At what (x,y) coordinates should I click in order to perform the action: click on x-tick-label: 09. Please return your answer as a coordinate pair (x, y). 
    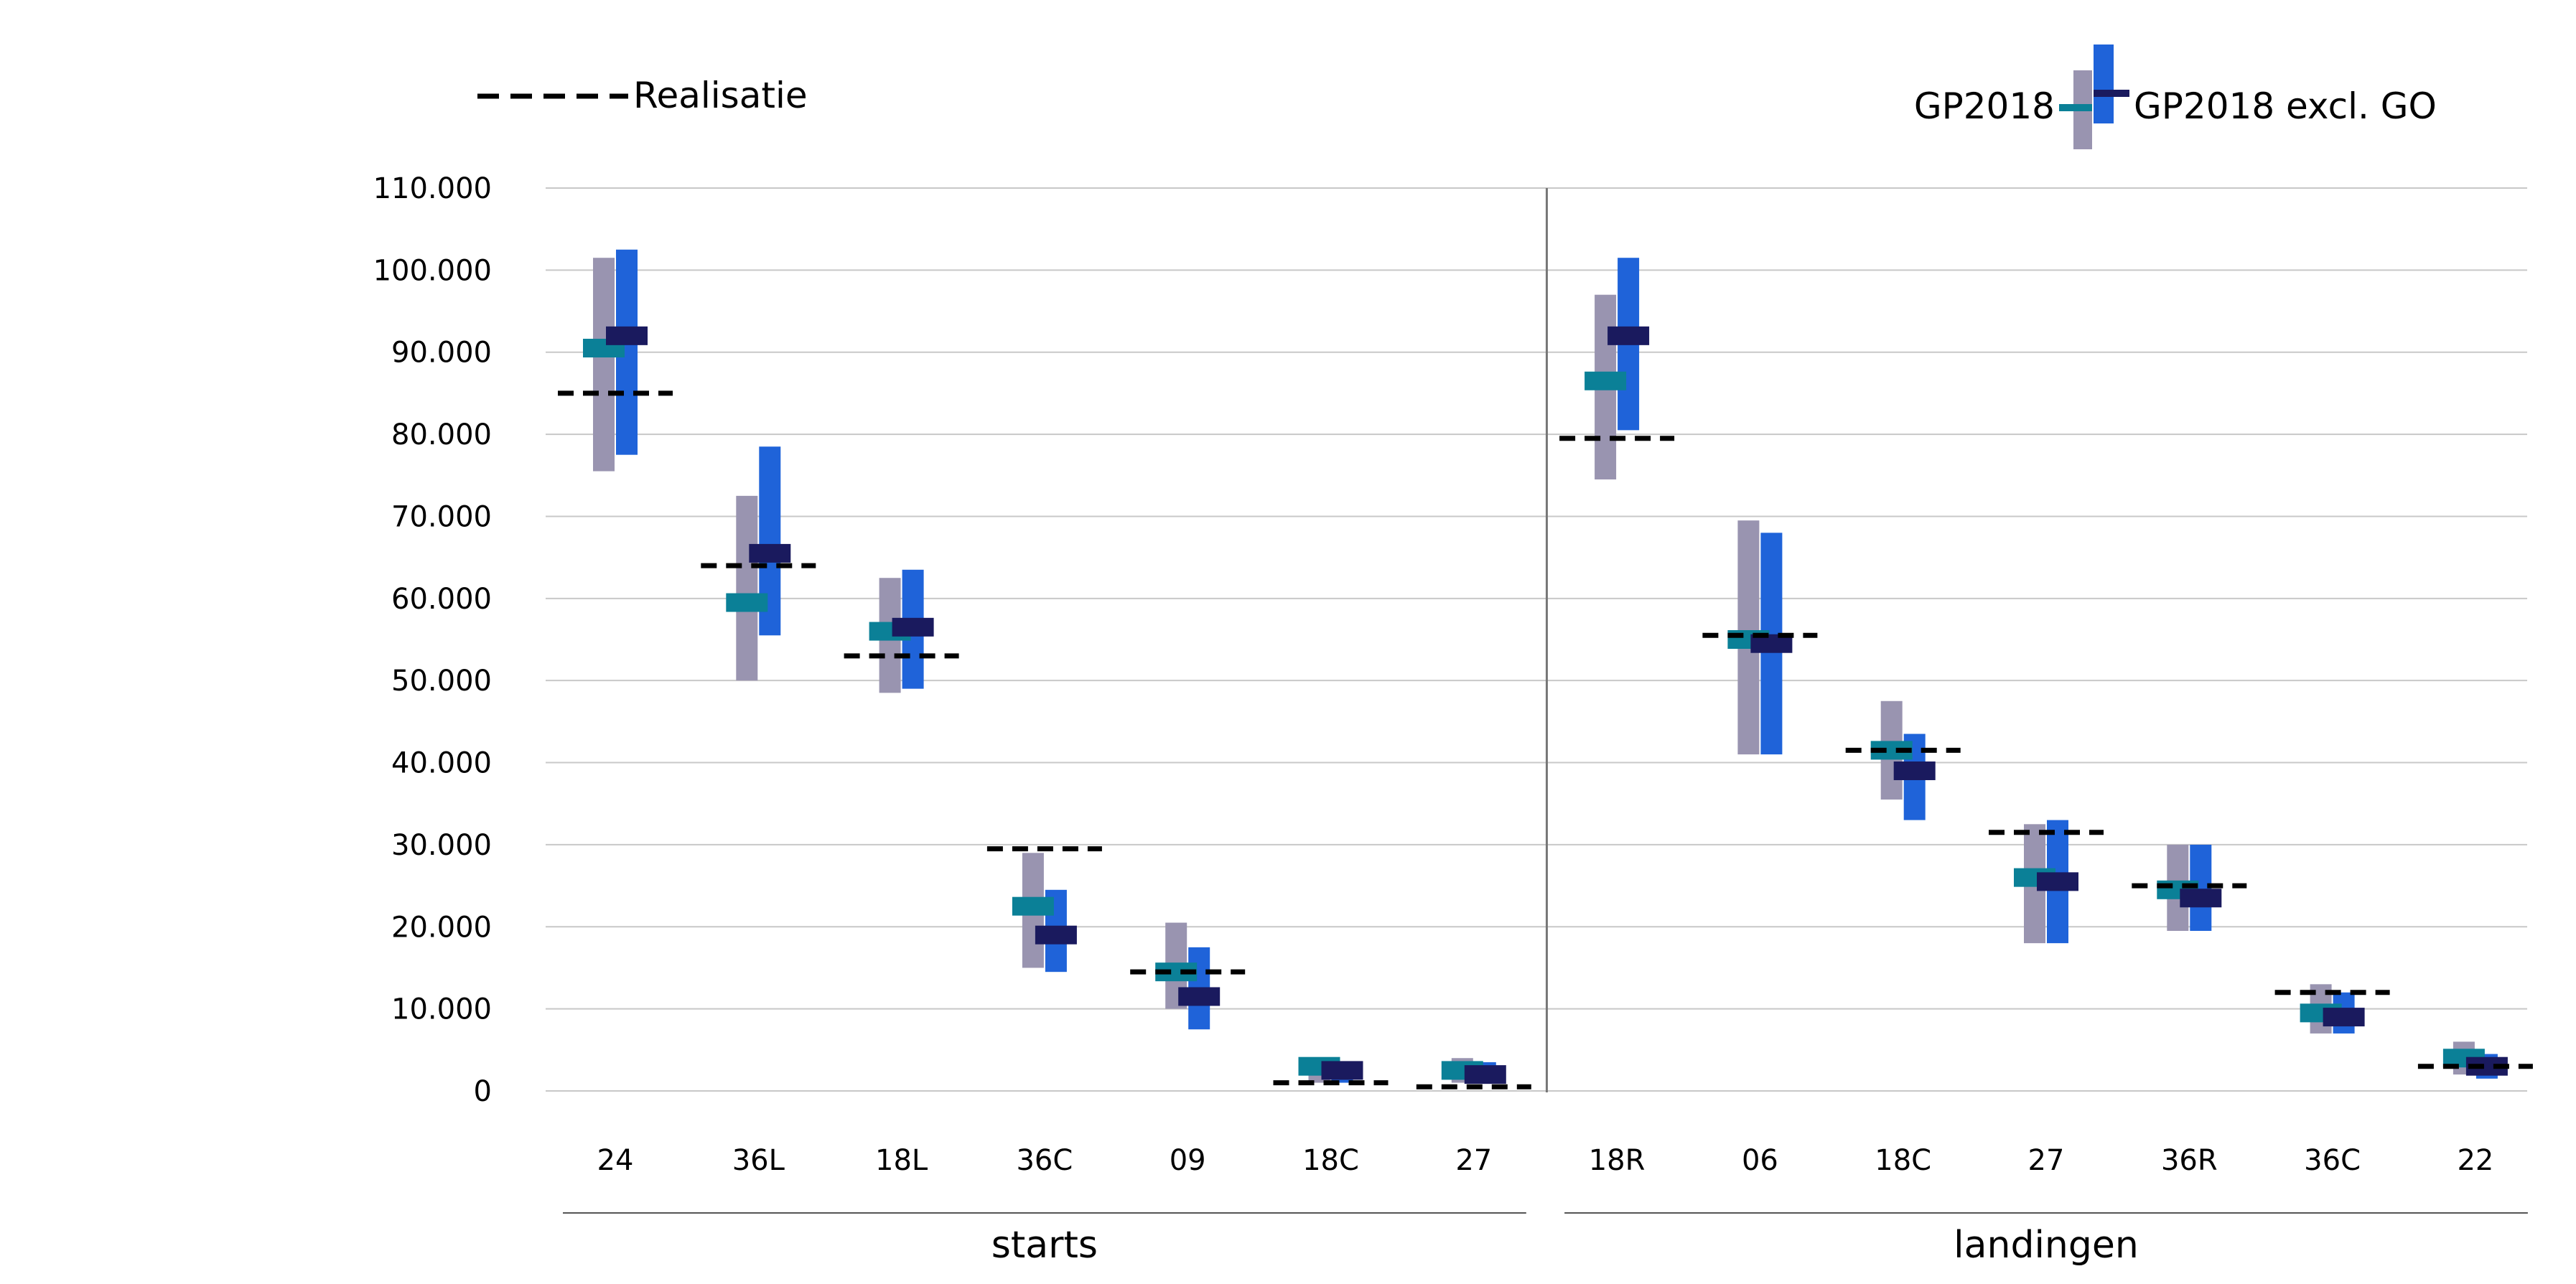
    Looking at the image, I should click on (1188, 1160).